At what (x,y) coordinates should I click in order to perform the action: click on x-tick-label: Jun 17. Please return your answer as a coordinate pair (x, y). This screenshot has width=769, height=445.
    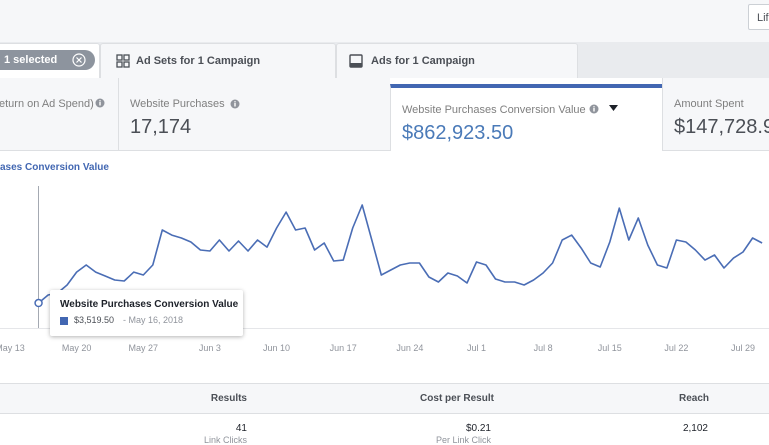
    Looking at the image, I should click on (343, 348).